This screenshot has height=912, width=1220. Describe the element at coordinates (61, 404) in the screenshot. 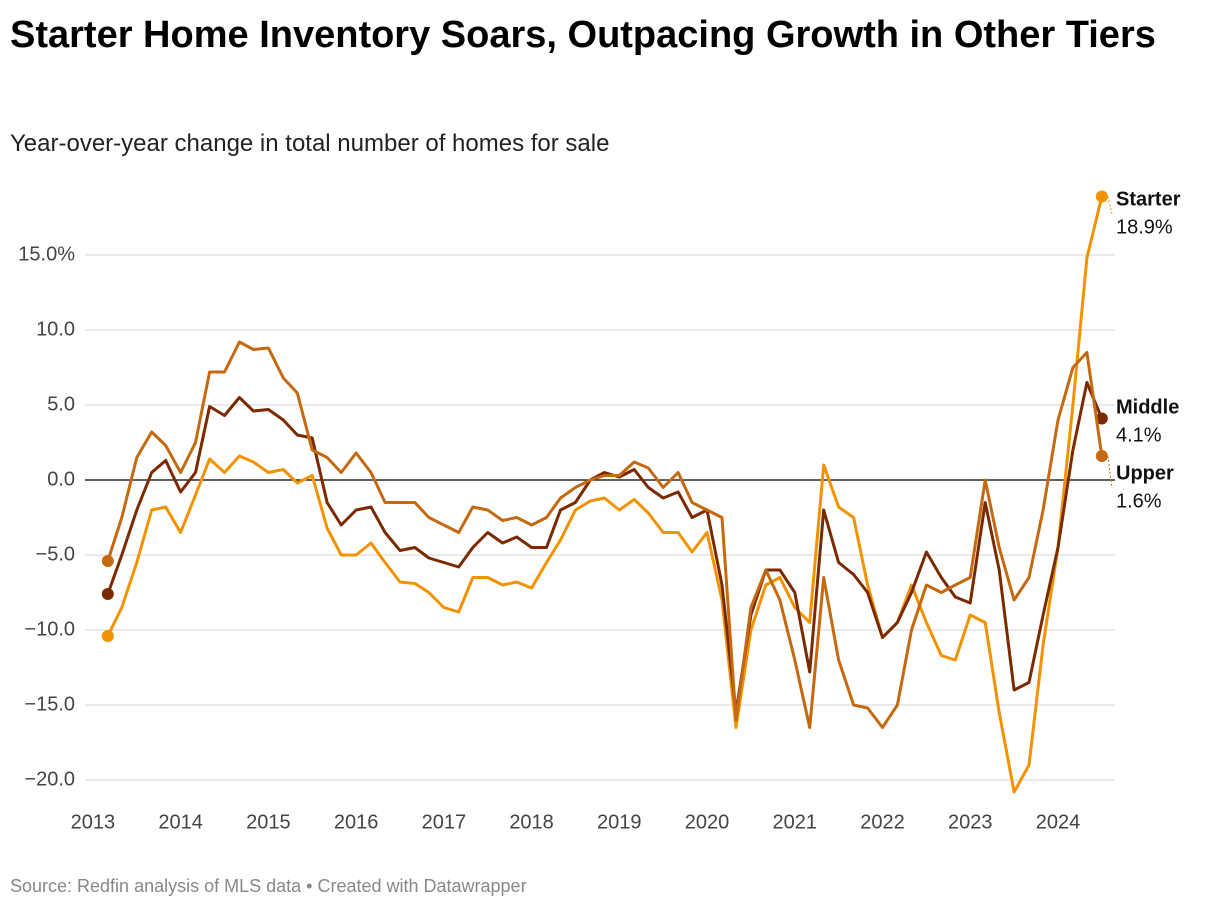

I see `y-tick-label: 5.0` at that location.